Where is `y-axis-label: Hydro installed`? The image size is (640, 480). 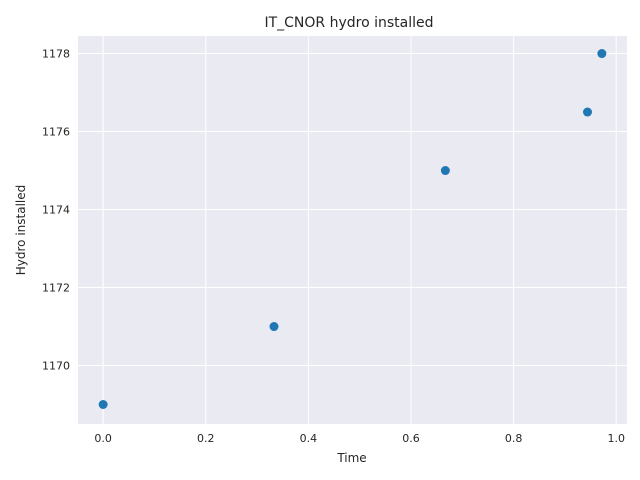 y-axis-label: Hydro installed is located at coordinates (21, 230).